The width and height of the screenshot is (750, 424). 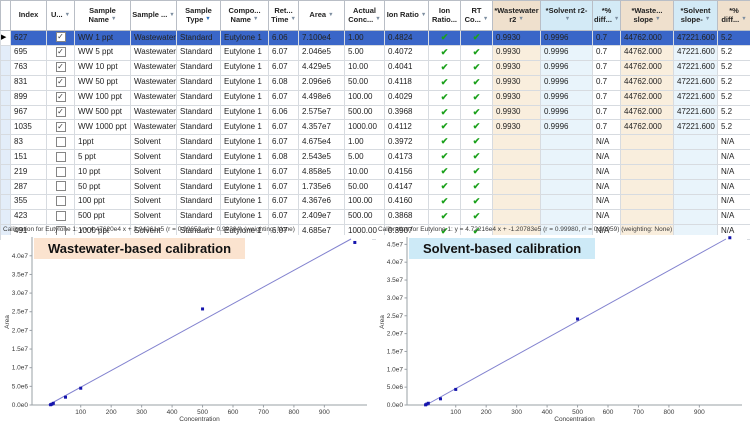 I want to click on use-checkbox-cell: ✓, so click(x=60, y=67).